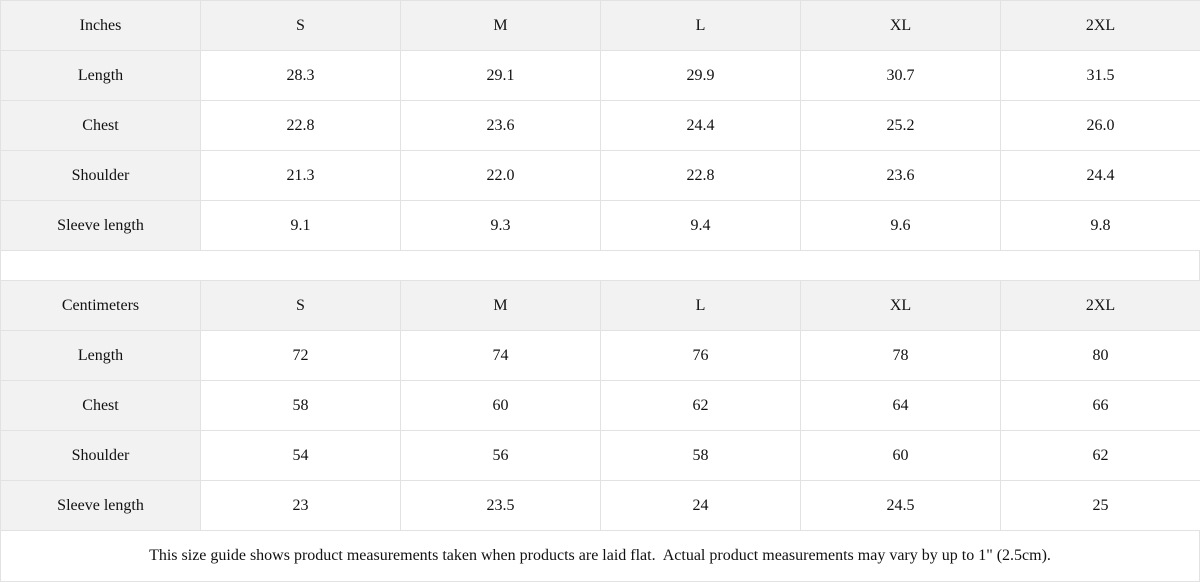 This screenshot has height=582, width=1200. I want to click on measurement-cell: 21.3, so click(301, 176).